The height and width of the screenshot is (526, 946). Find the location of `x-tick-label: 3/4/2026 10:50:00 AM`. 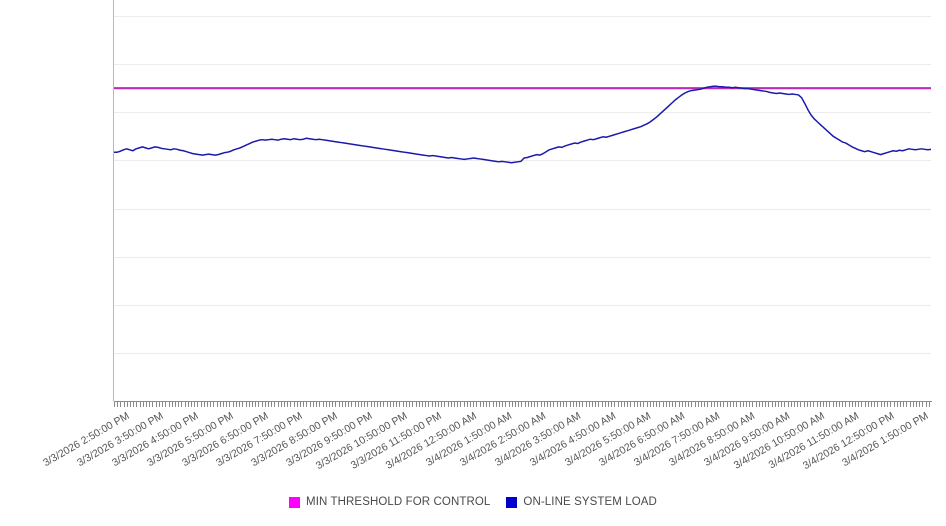

x-tick-label: 3/4/2026 10:50:00 AM is located at coordinates (779, 441).